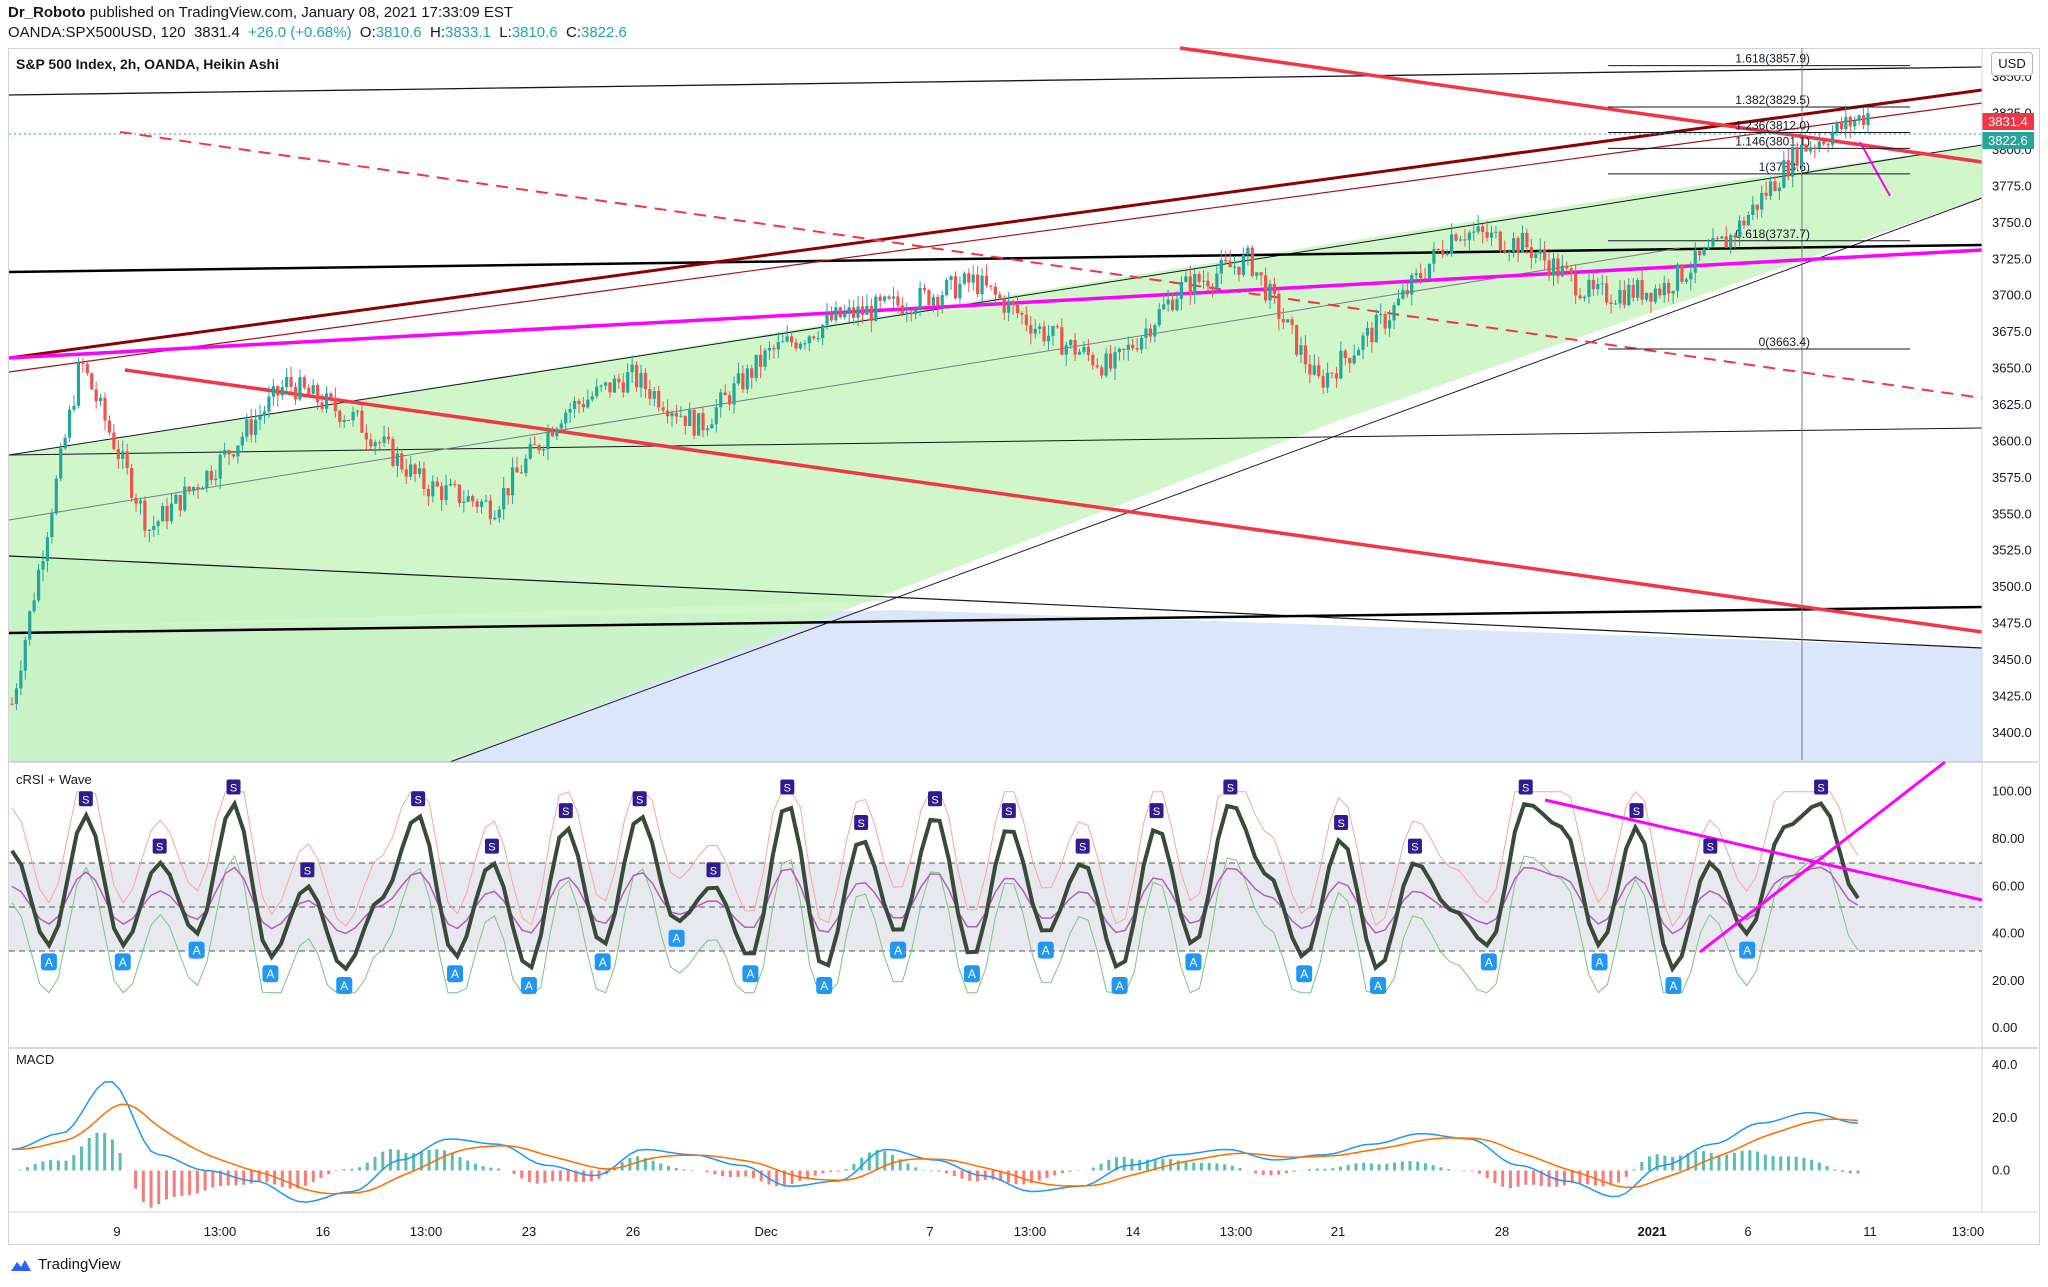 This screenshot has width=2048, height=1287. What do you see at coordinates (2012, 910) in the screenshot?
I see `crsi-axis: 100.00 80.00 60.00 40.00 20.00 0.00` at bounding box center [2012, 910].